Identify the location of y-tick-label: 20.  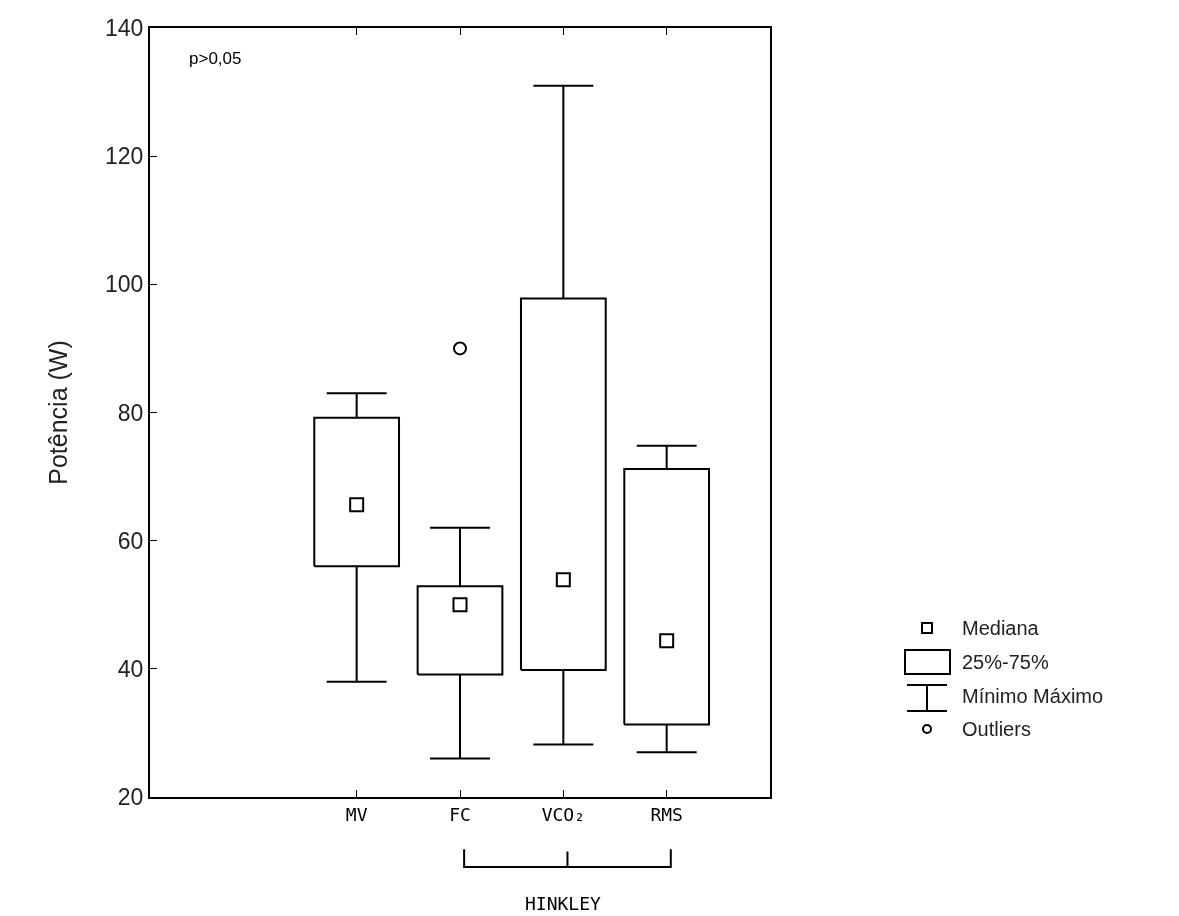
(130, 797).